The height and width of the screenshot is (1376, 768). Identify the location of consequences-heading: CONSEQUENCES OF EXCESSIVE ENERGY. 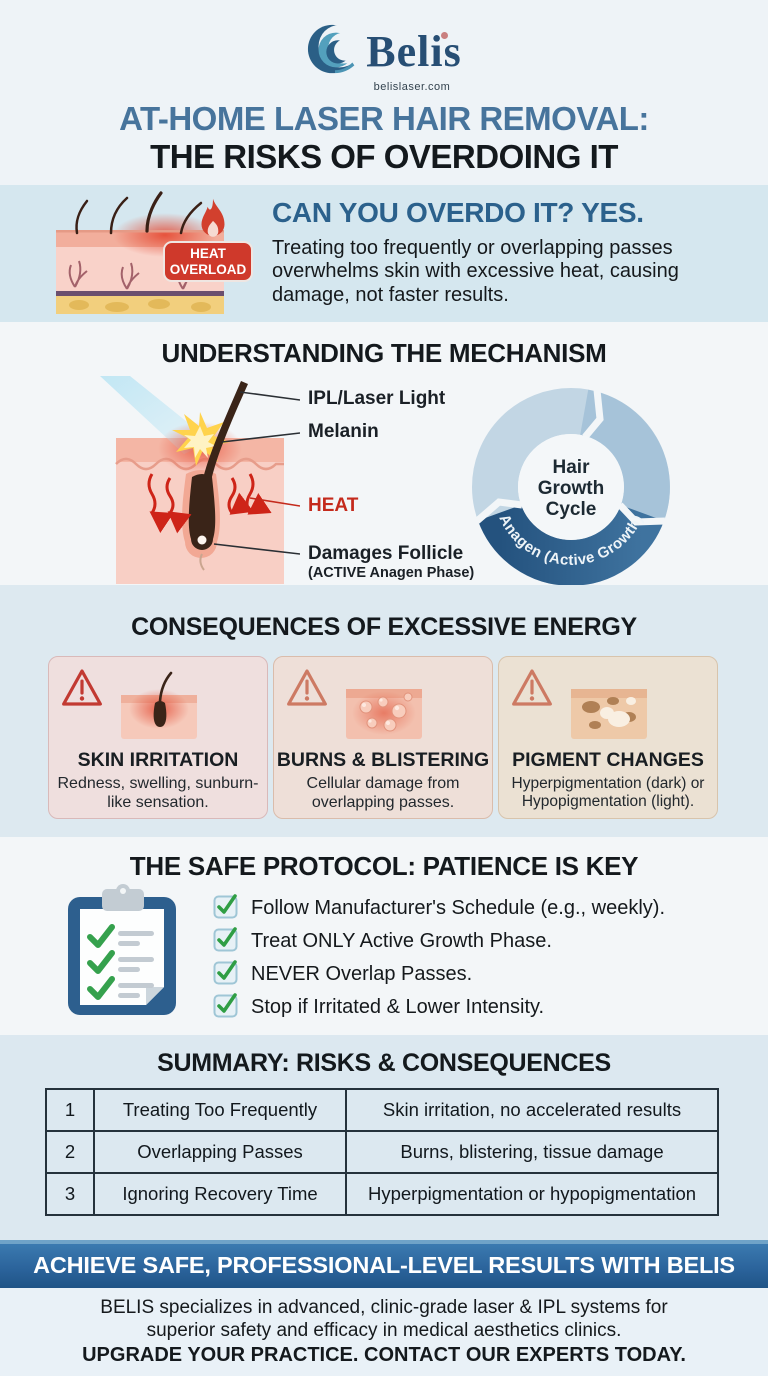
(384, 627).